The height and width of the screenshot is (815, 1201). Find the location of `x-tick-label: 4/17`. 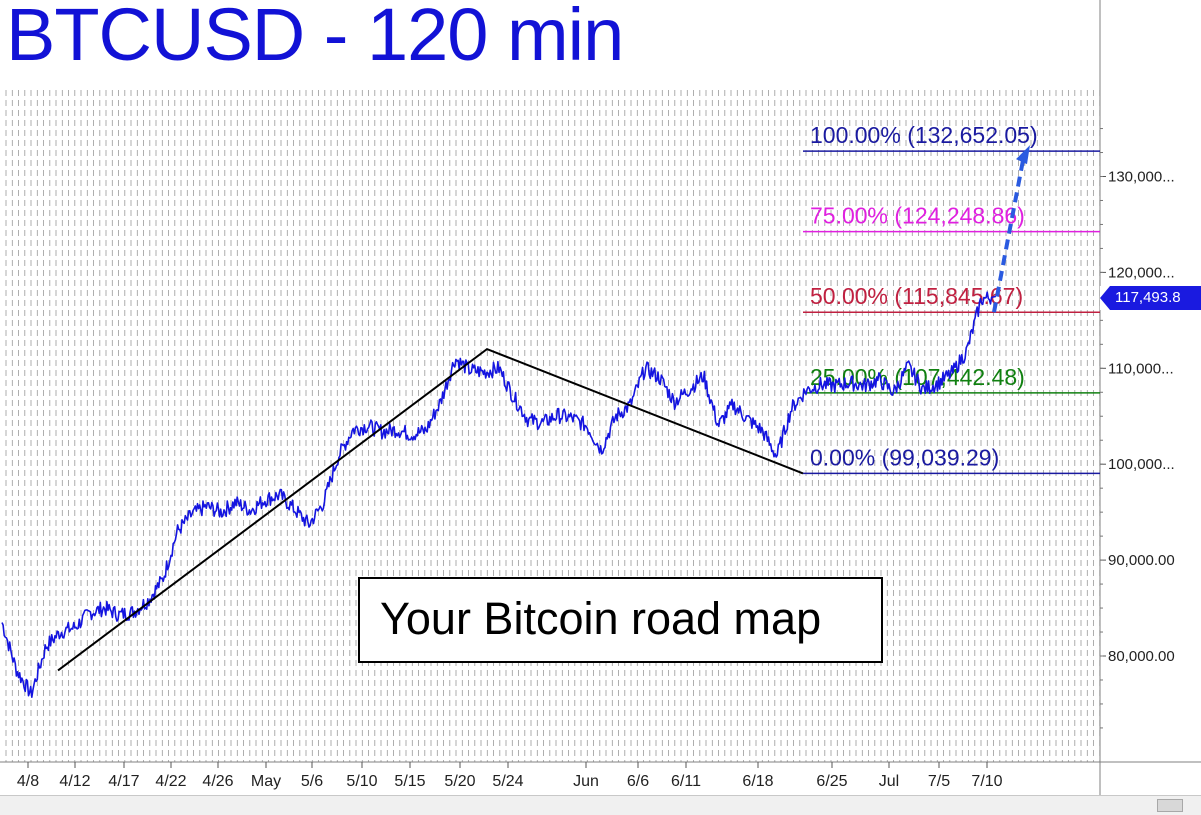

x-tick-label: 4/17 is located at coordinates (123, 781).